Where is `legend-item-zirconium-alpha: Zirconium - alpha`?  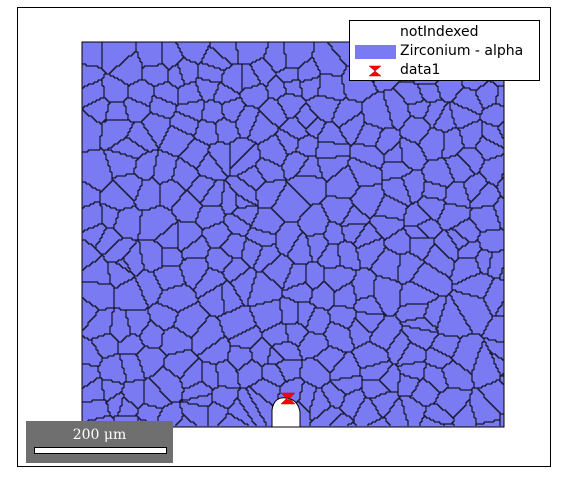 legend-item-zirconium-alpha: Zirconium - alpha is located at coordinates (444, 52).